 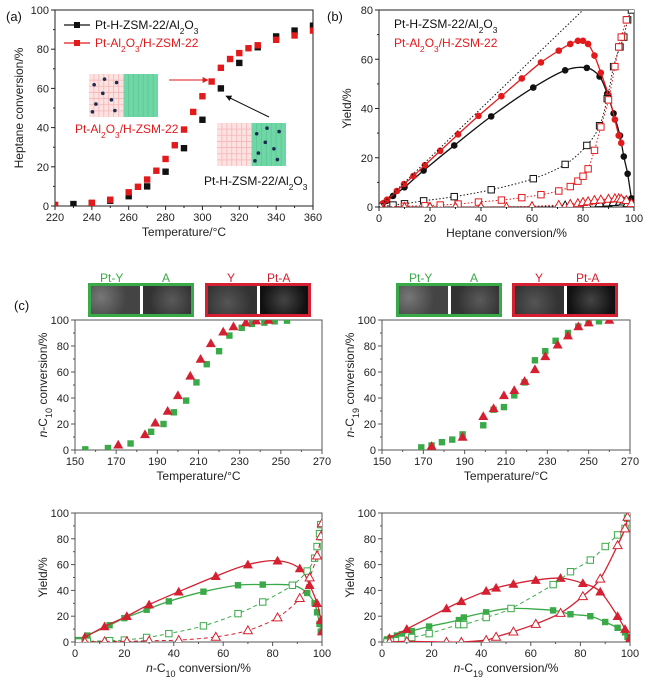 I want to click on x-tick-label: 60, so click(x=223, y=654).